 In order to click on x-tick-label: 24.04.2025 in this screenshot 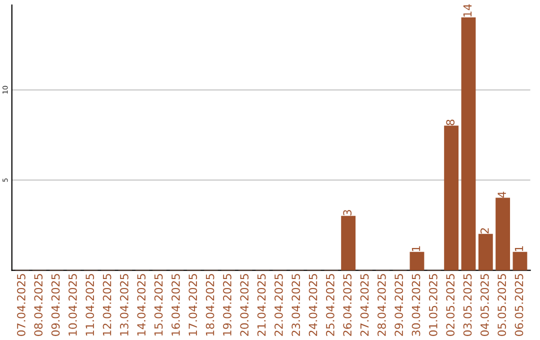, I will do `click(313, 305)`.